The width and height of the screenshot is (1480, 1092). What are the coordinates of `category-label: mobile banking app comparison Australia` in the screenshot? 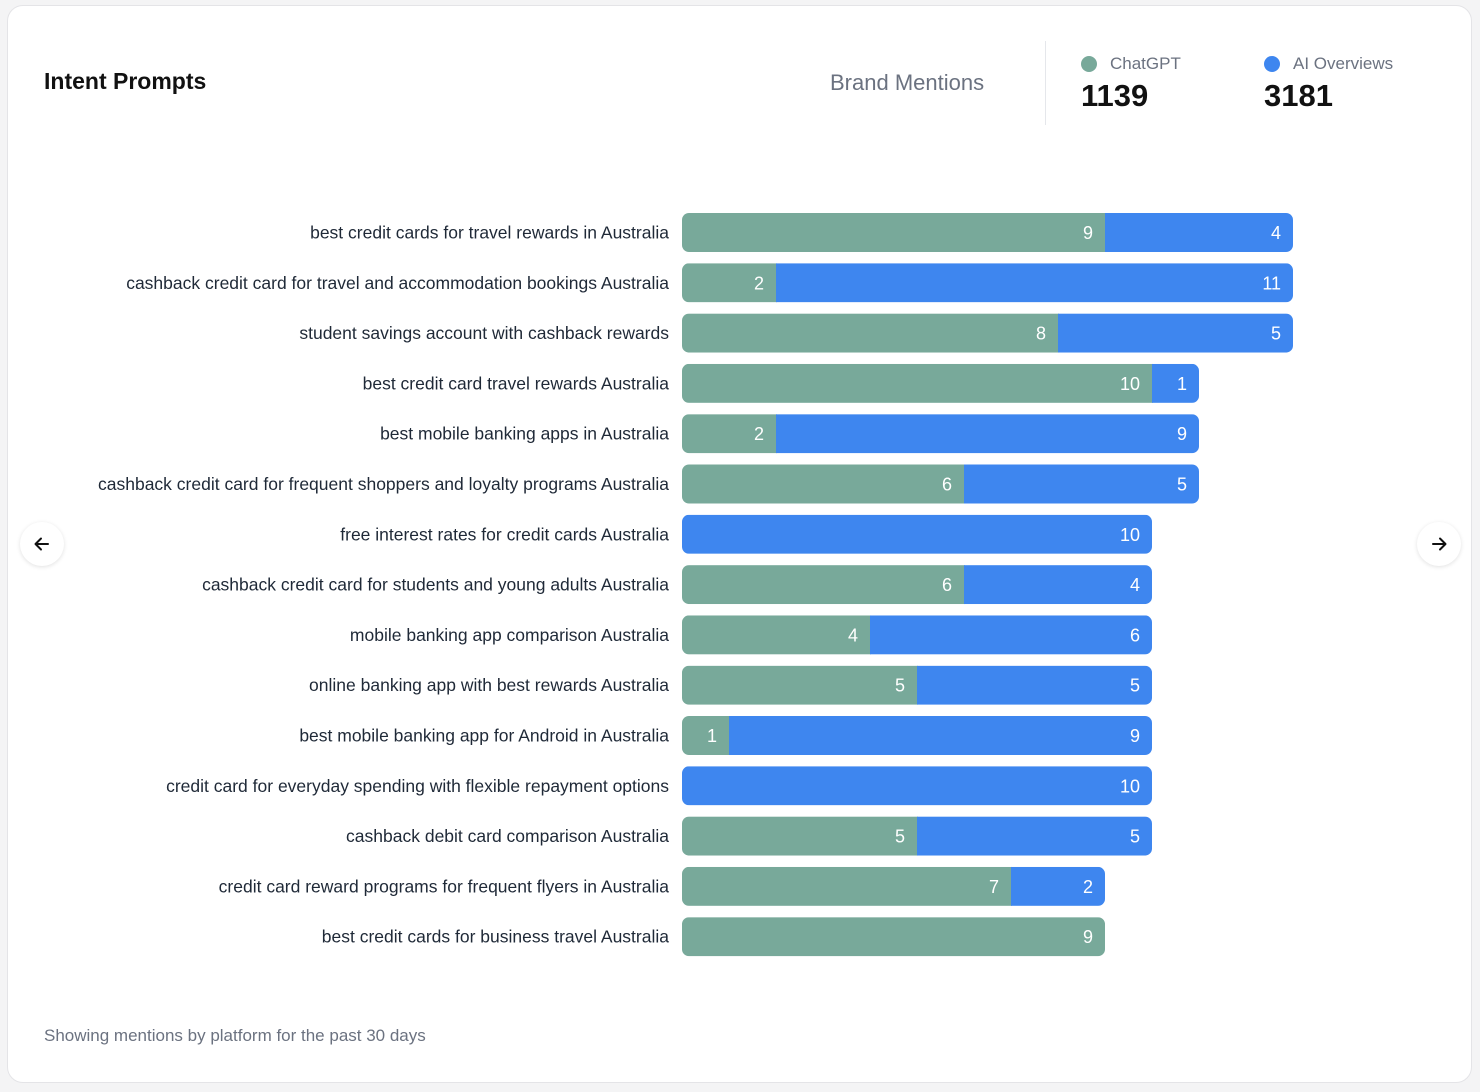 It's located at (509, 635).